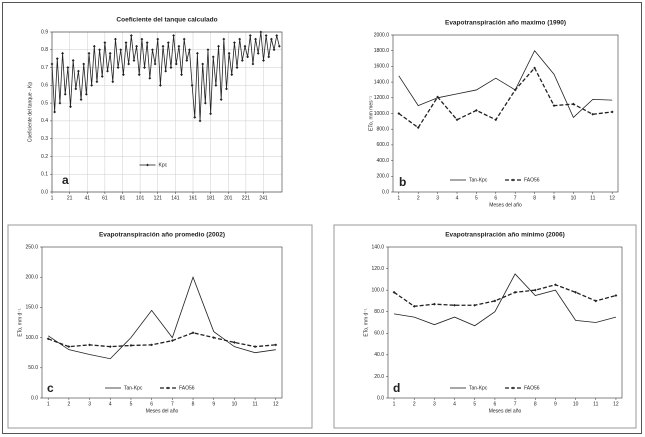 Image resolution: width=645 pixels, height=437 pixels. What do you see at coordinates (276, 404) in the screenshot?
I see `x-tick-label: 12` at bounding box center [276, 404].